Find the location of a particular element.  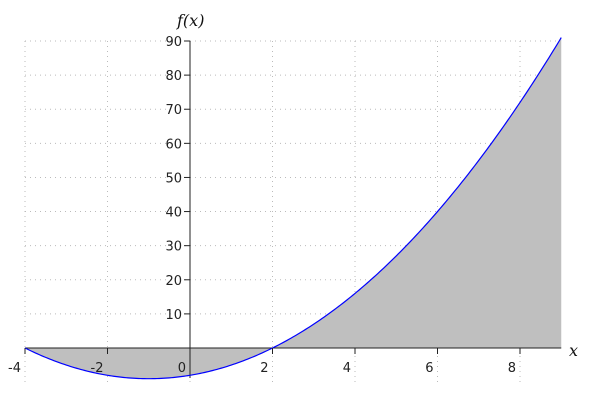

y-axis-label: f(x) is located at coordinates (190, 20).